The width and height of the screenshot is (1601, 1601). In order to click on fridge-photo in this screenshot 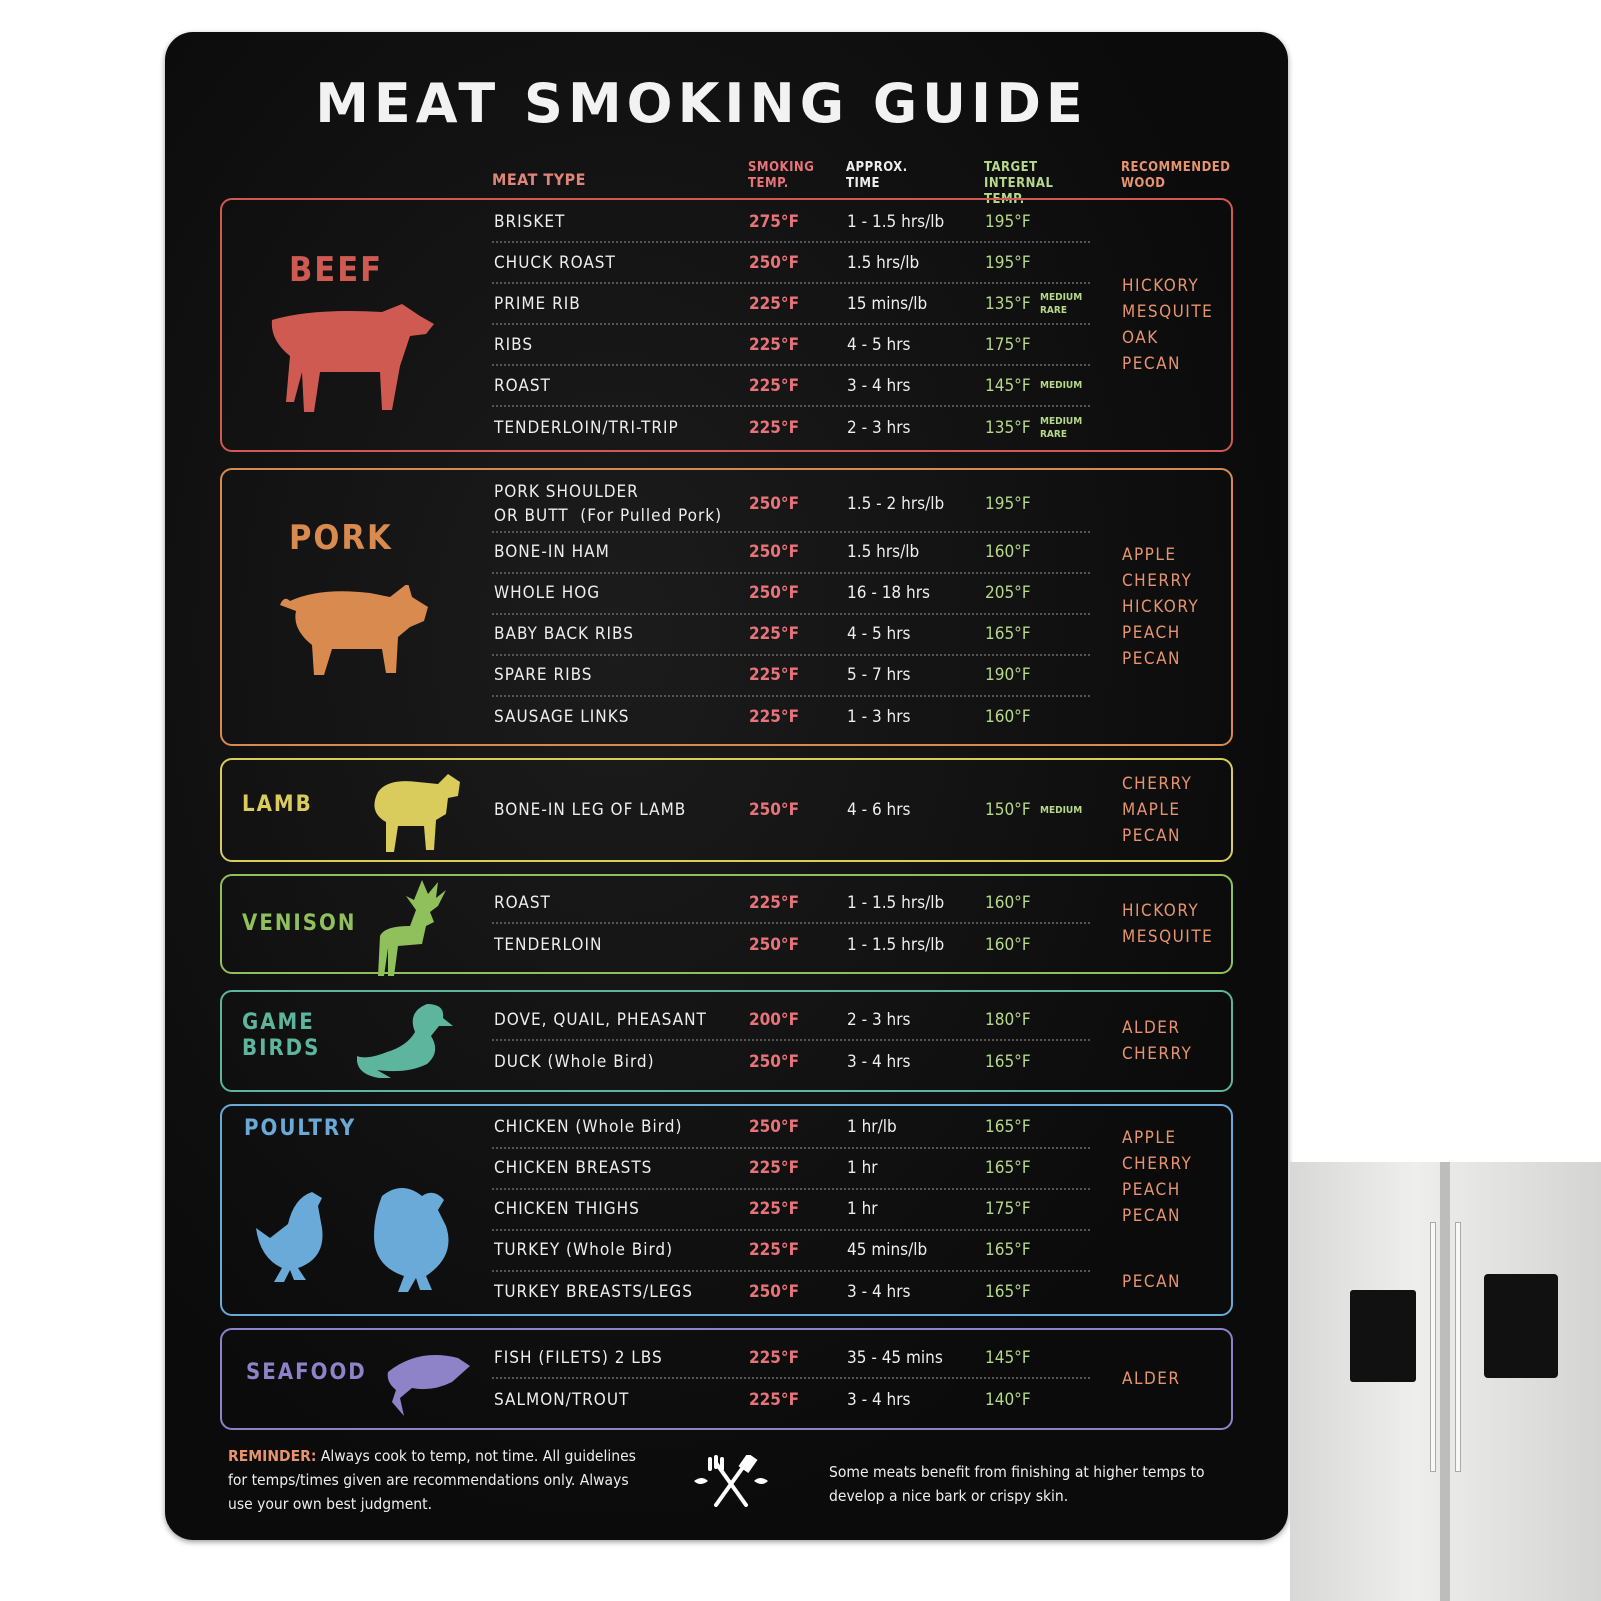, I will do `click(1445, 1381)`.